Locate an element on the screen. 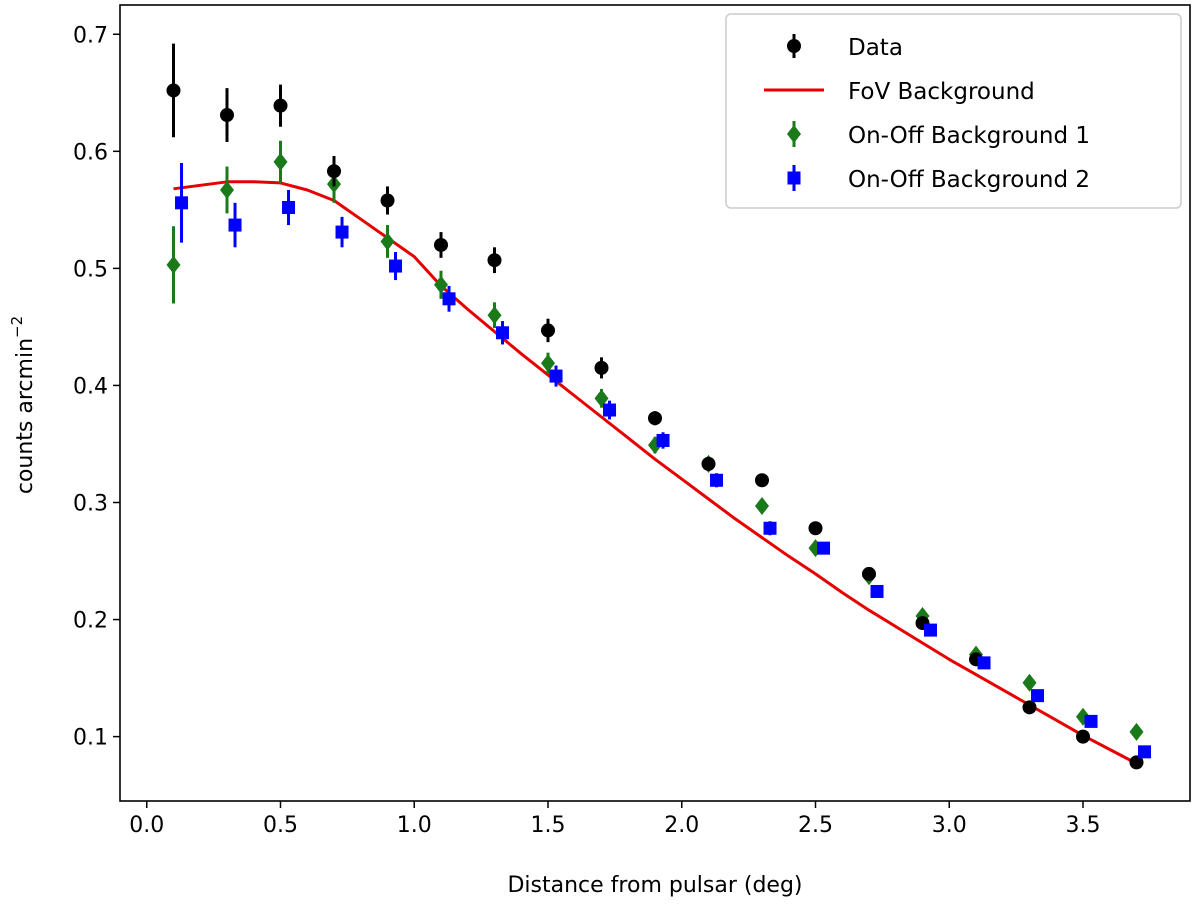 This screenshot has height=904, width=1200. x-tick-label: 2.5 is located at coordinates (815, 825).